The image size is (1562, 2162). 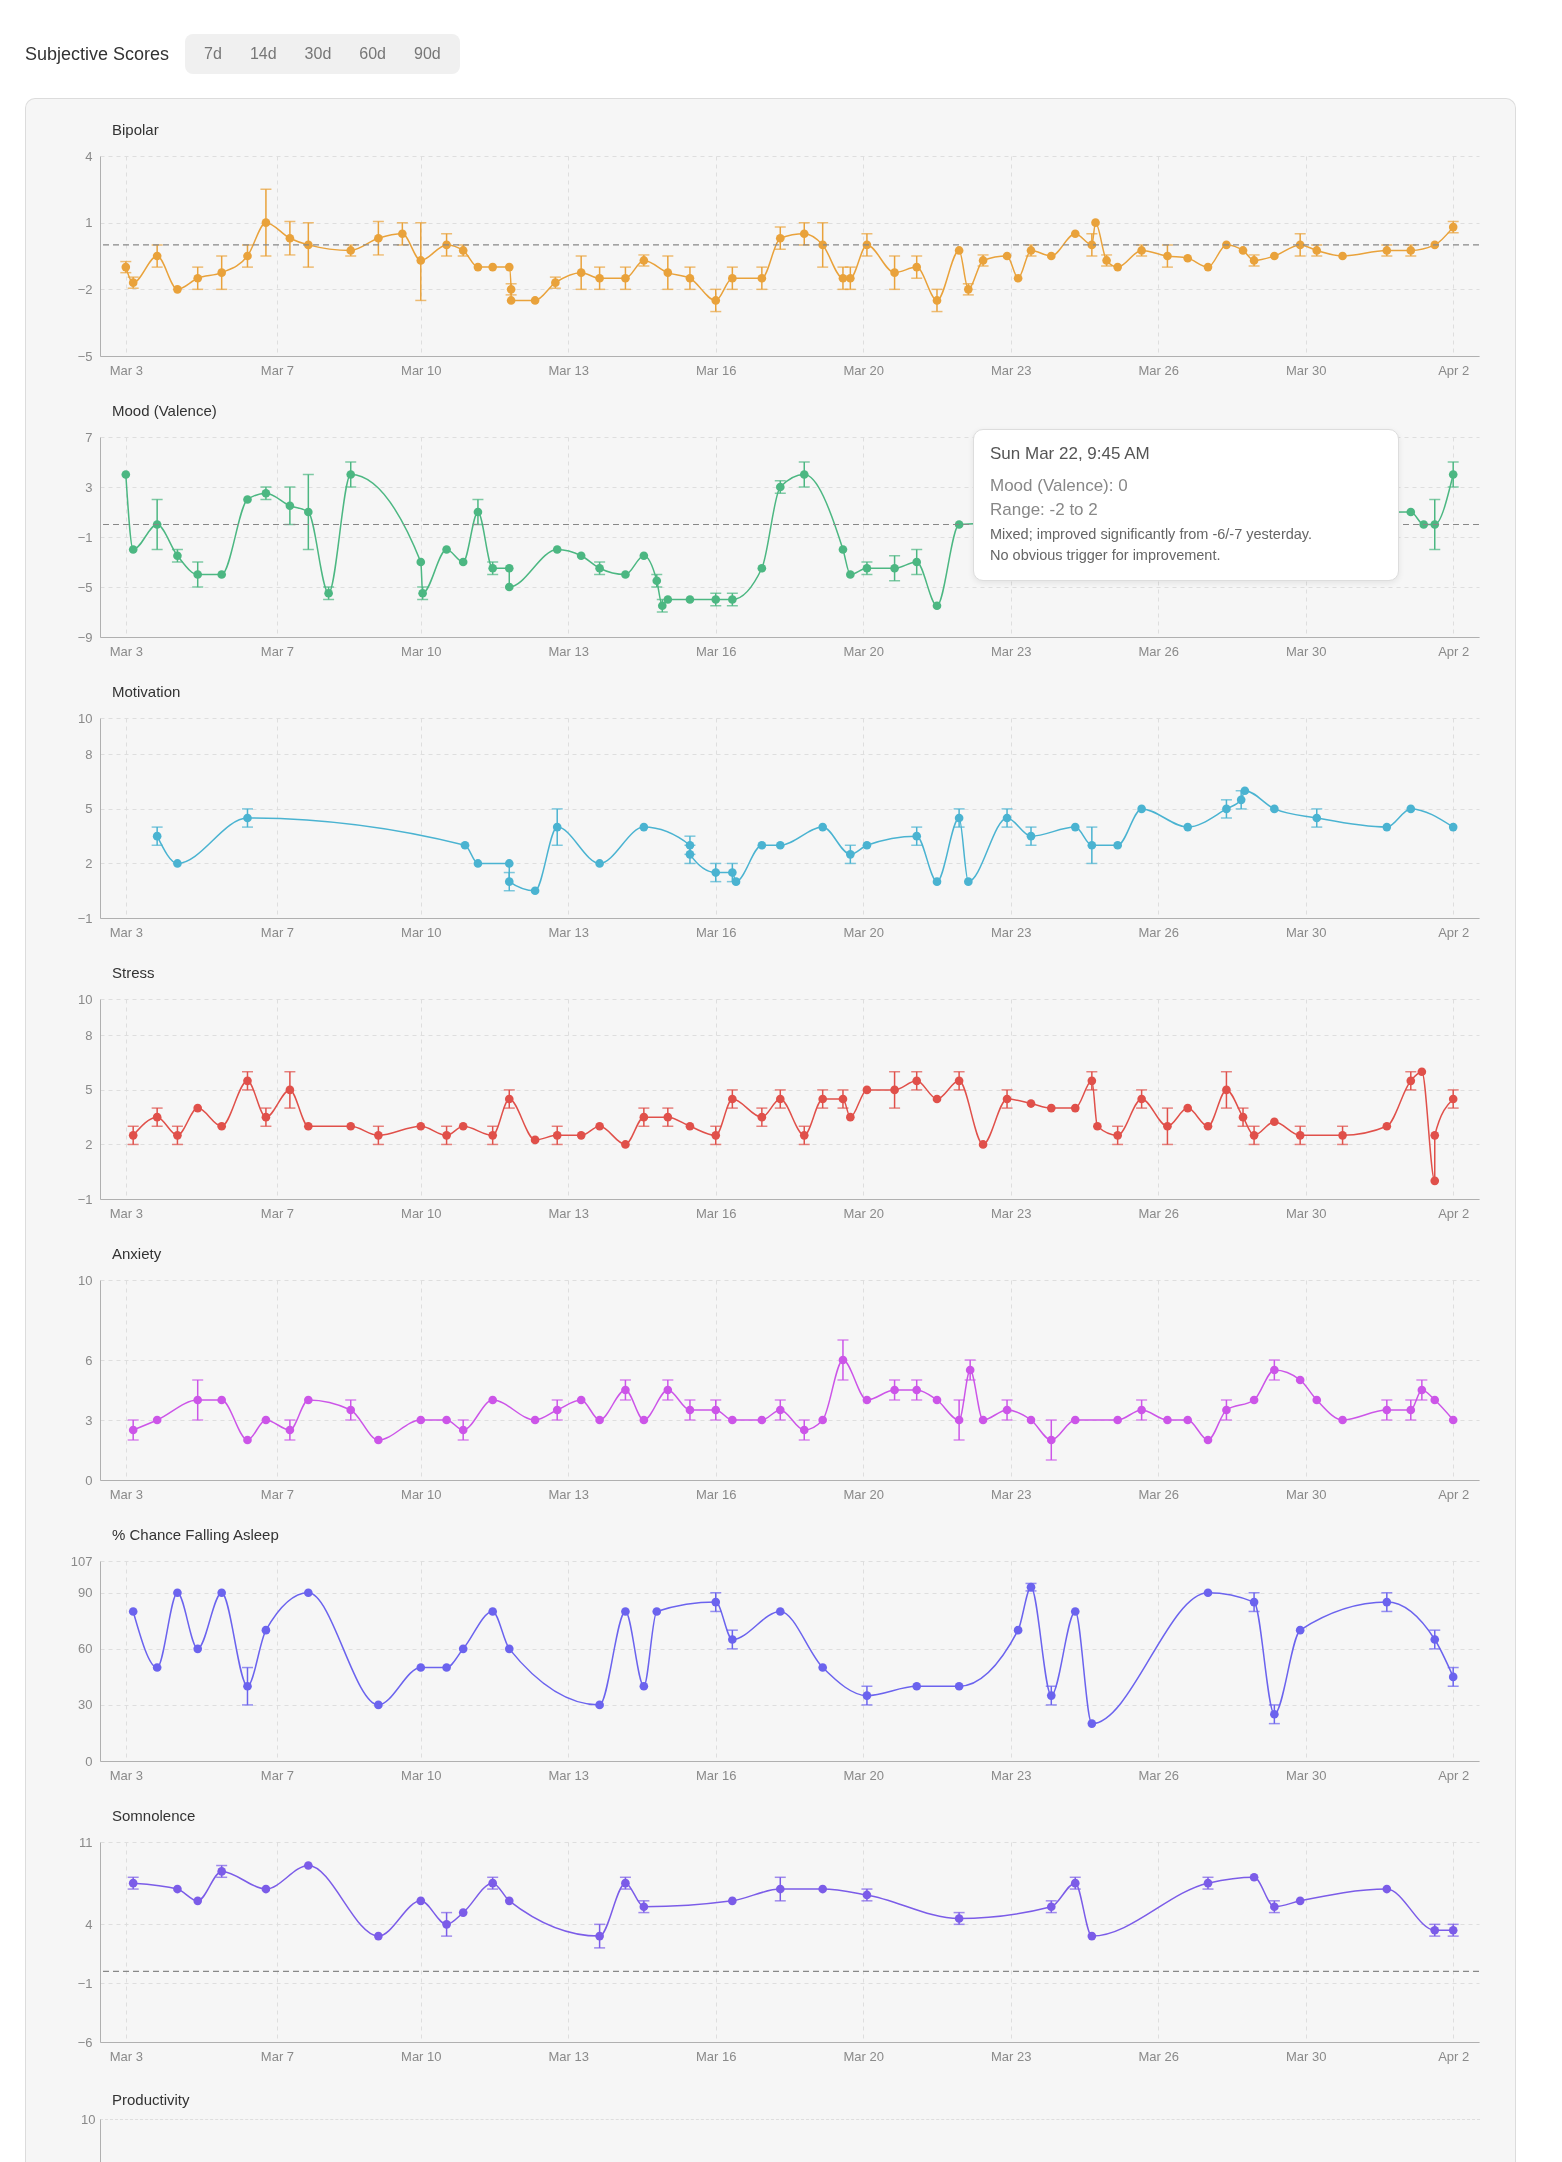 I want to click on annotation: Sun Mar 22, 9:45 AM, so click(x=1070, y=454).